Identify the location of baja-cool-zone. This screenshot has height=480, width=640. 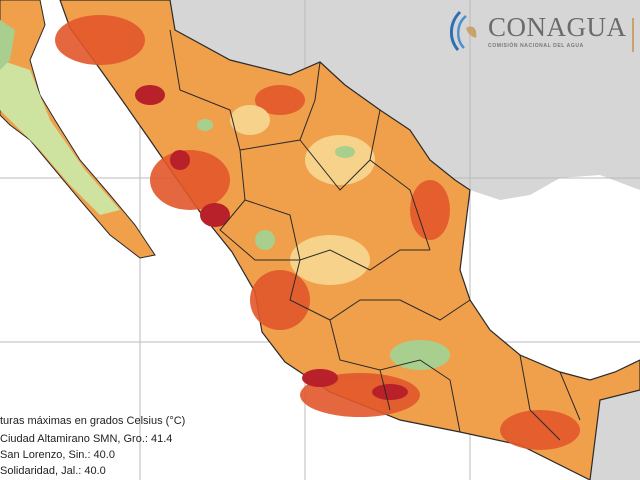
(60, 137).